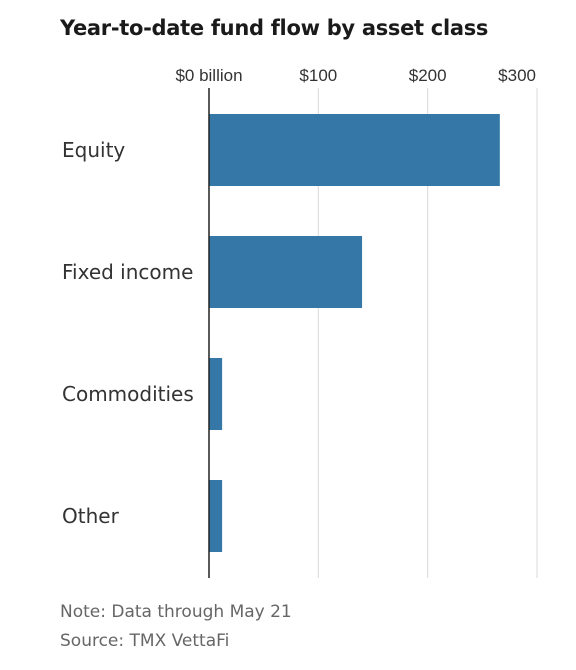  I want to click on category-label: Commodities, so click(128, 394).